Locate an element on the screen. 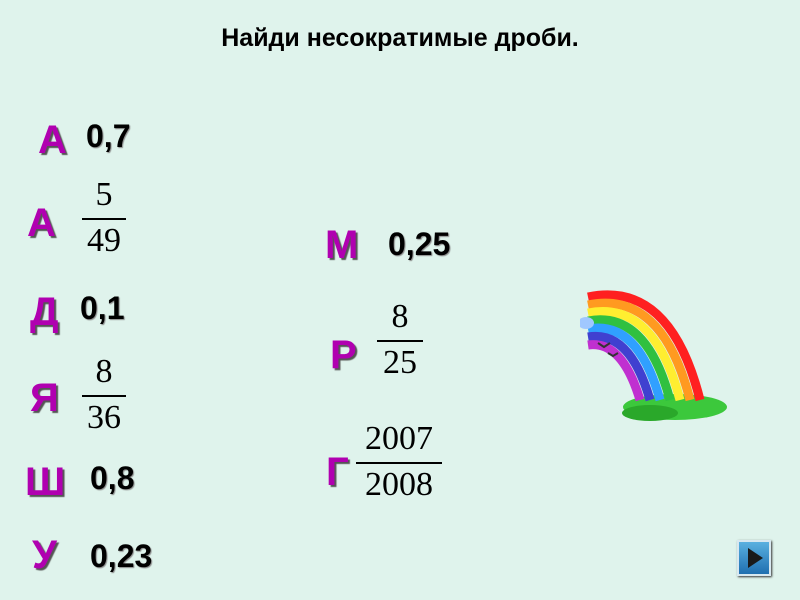 Image resolution: width=800 pixels, height=600 pixels. play-next-icon is located at coordinates (755, 558).